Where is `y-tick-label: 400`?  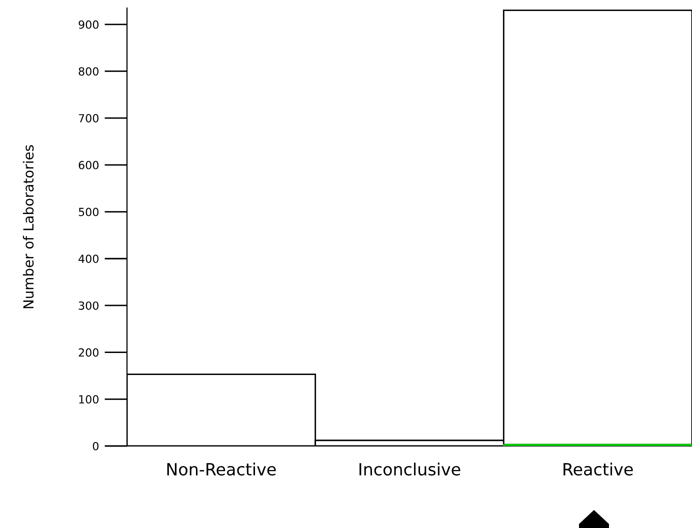
y-tick-label: 400 is located at coordinates (88, 258).